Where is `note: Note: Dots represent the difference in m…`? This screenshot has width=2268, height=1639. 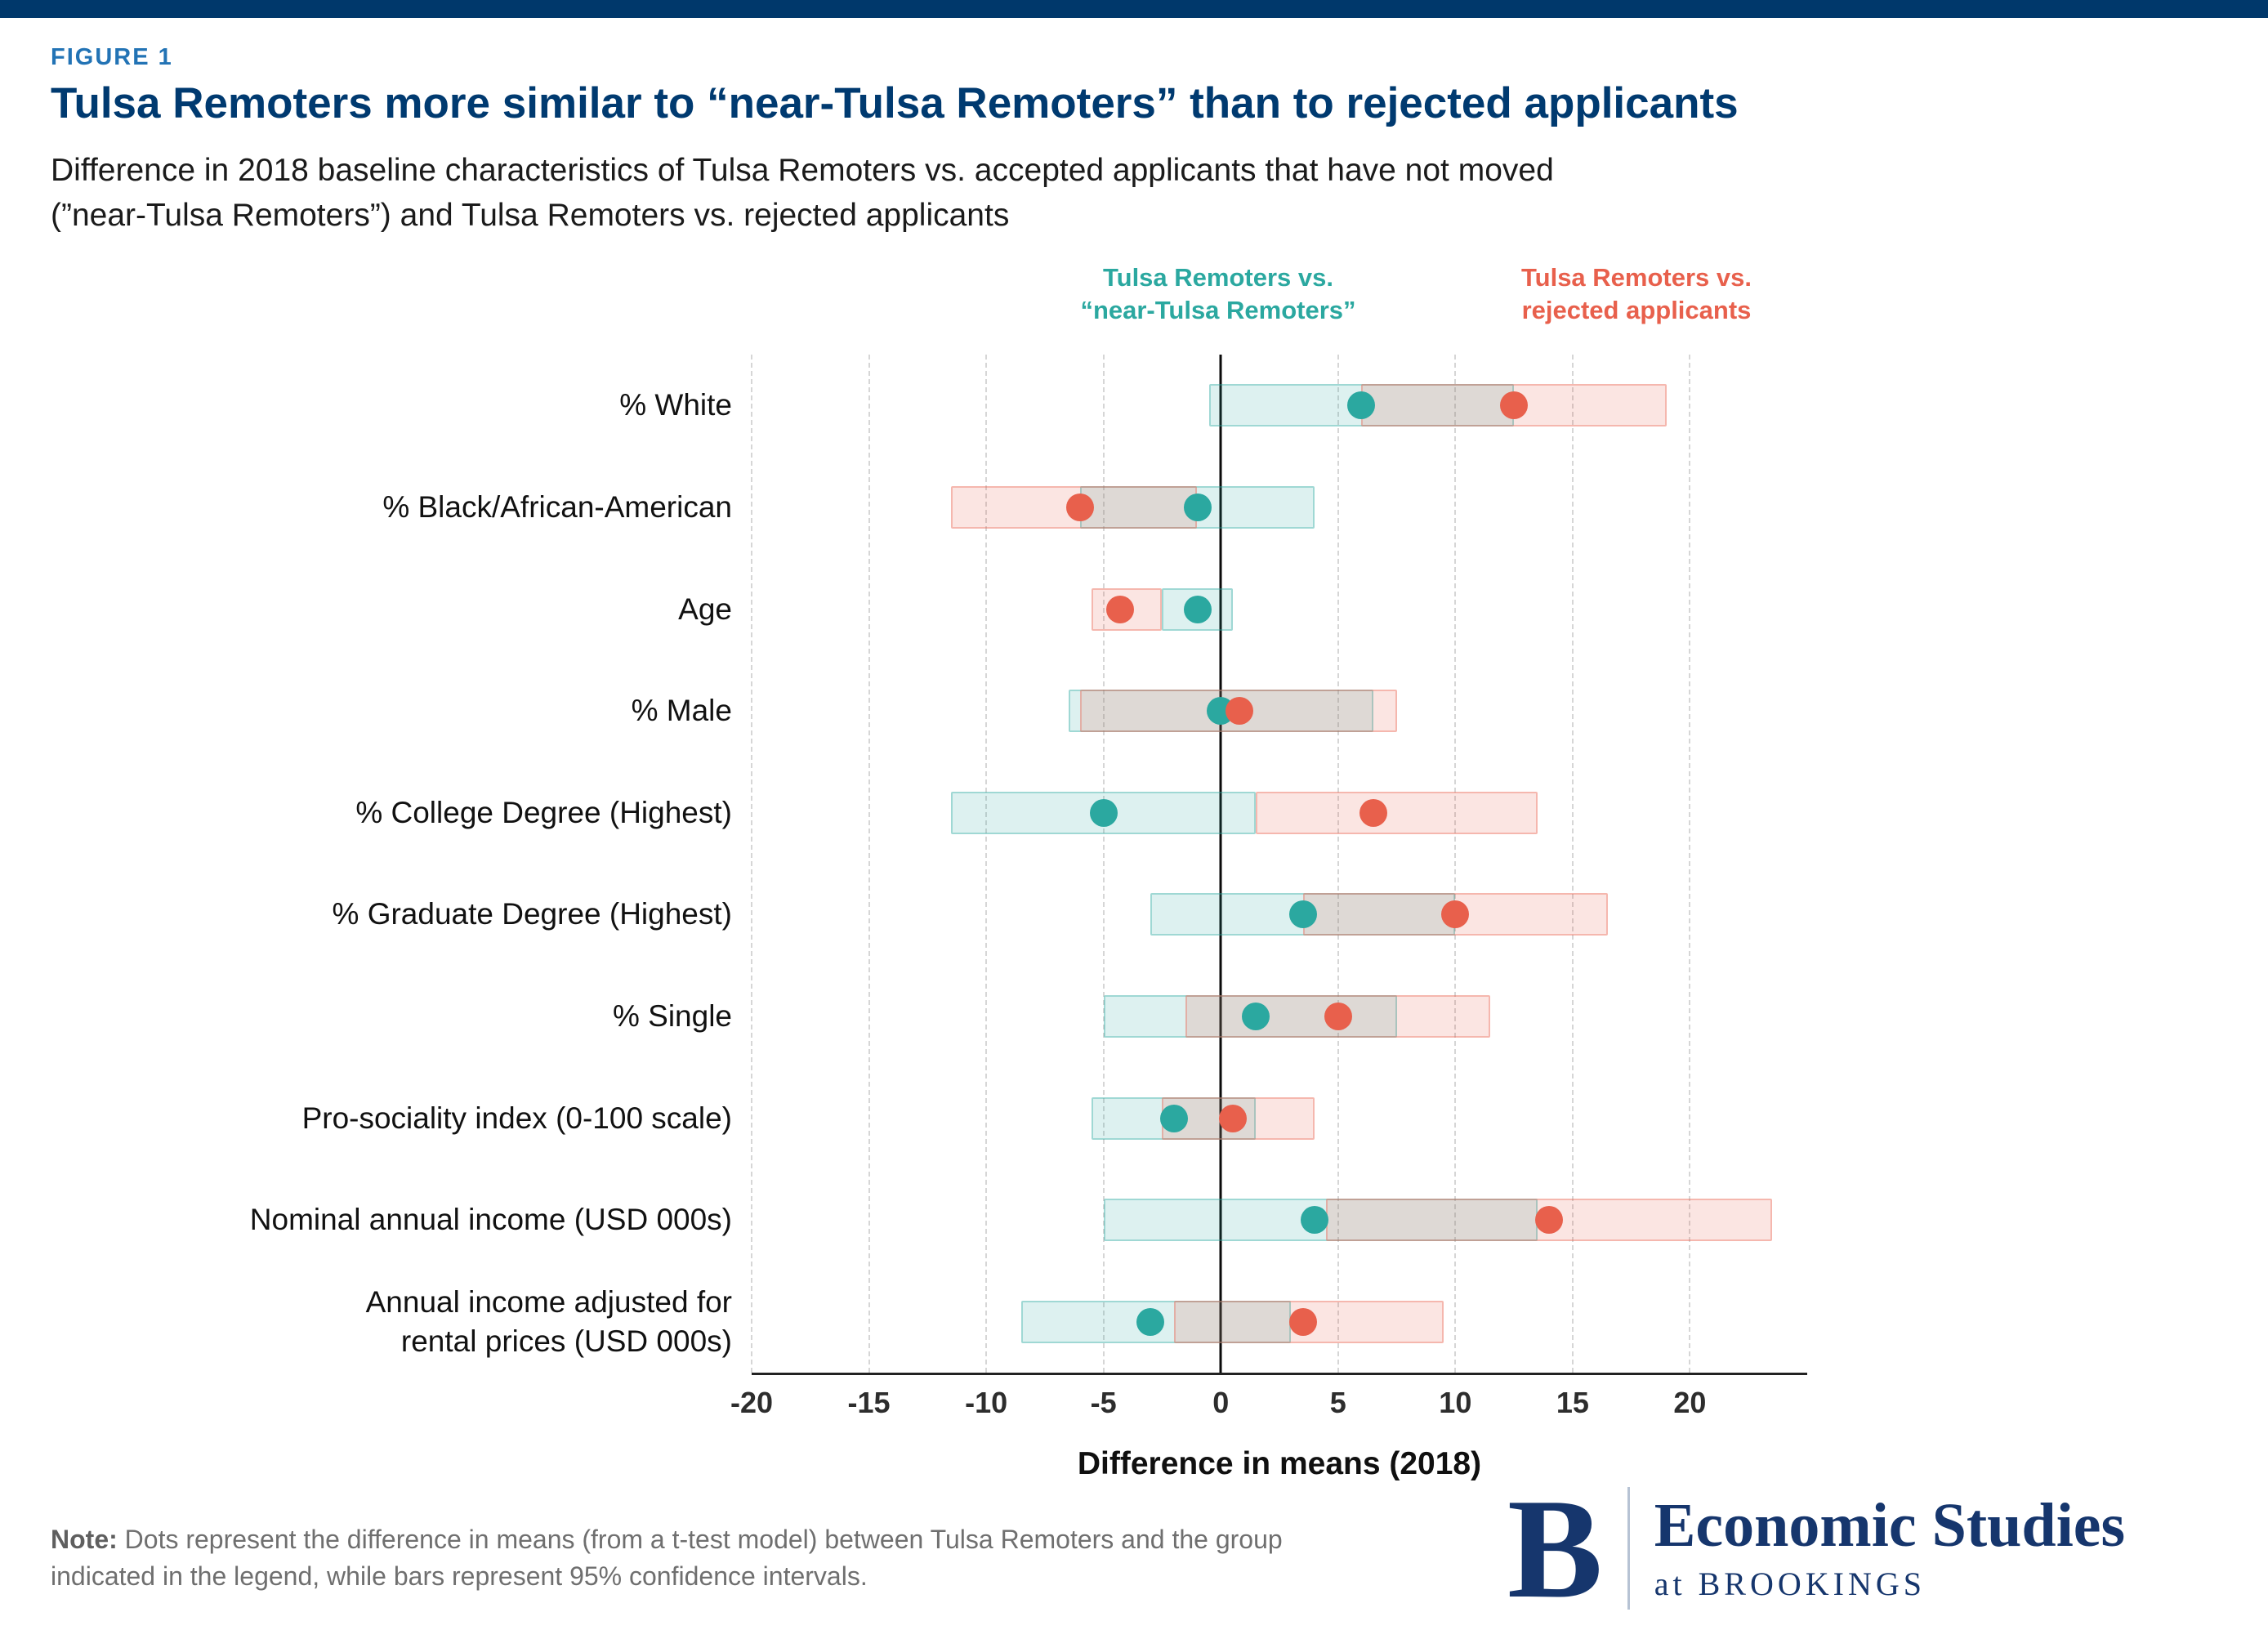
note: Note: Dots represent the difference in m… is located at coordinates (680, 1558).